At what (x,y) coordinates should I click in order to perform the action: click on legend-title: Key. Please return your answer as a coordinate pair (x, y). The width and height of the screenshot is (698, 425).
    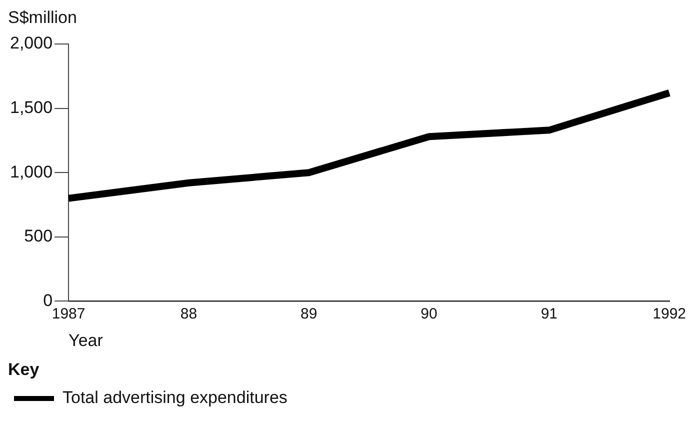
    Looking at the image, I should click on (24, 369).